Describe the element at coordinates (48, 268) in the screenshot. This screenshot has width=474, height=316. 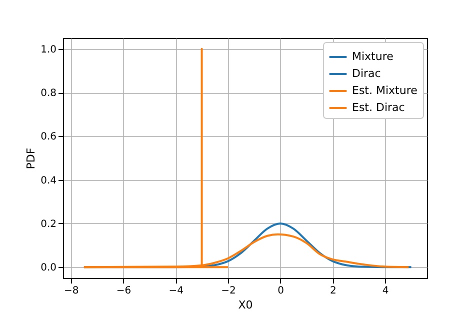
I see `y-tick-label: 0.0` at that location.